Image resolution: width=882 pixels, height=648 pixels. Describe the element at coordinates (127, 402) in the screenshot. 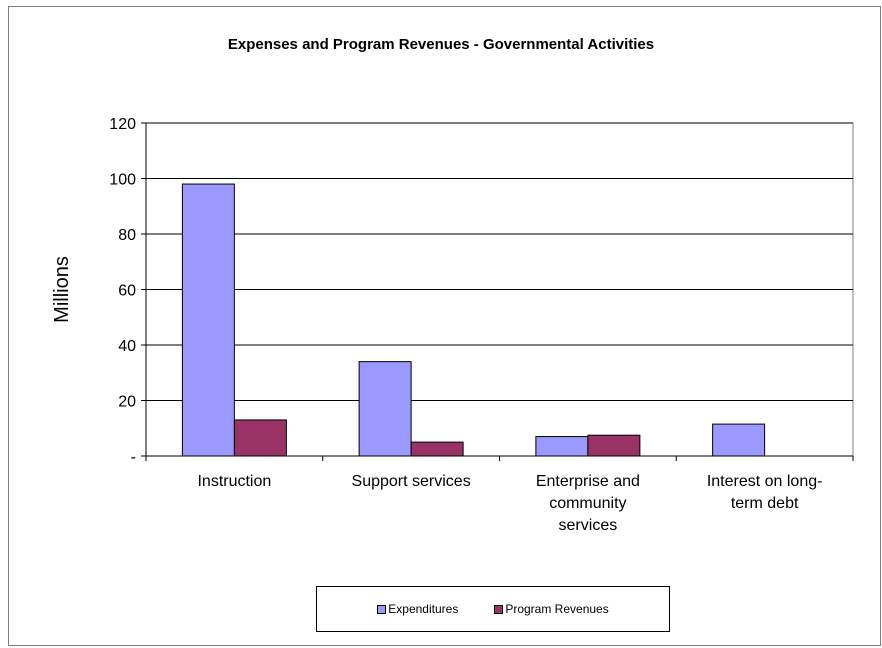

I see `y-tick-label: 20` at that location.